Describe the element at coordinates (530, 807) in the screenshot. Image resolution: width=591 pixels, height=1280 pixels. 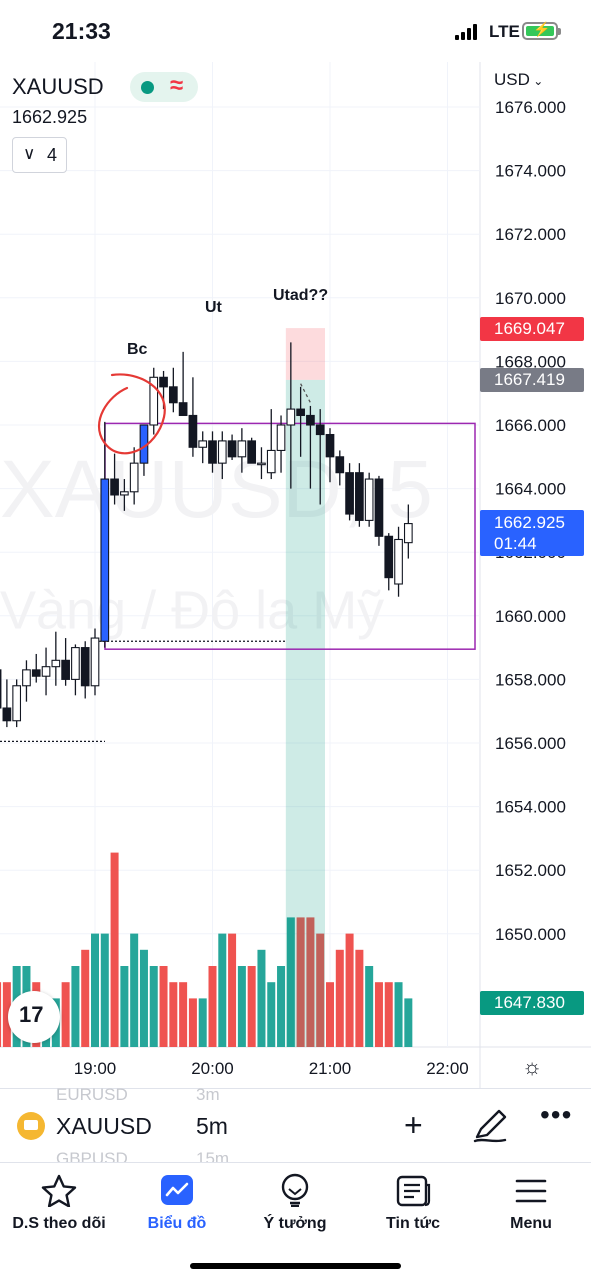
I see `price-tick-label: 1654.000` at that location.